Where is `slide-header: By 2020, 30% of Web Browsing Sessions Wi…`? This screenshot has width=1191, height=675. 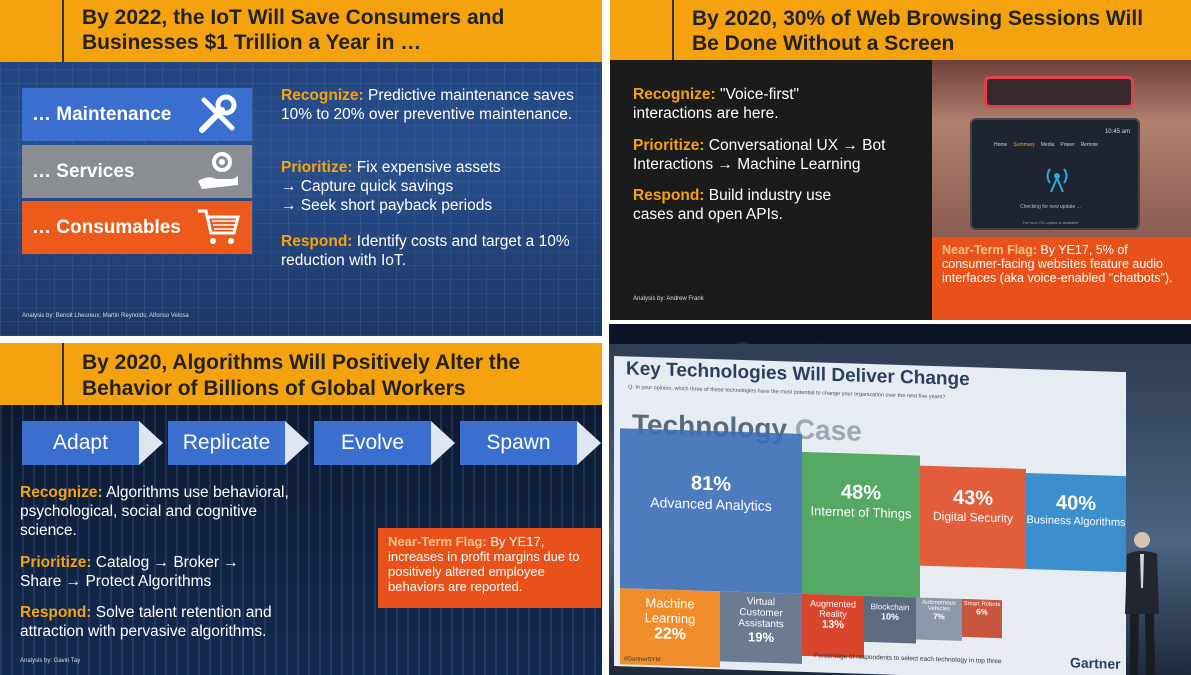
slide-header: By 2020, 30% of Web Browsing Sessions Wi… is located at coordinates (900, 30).